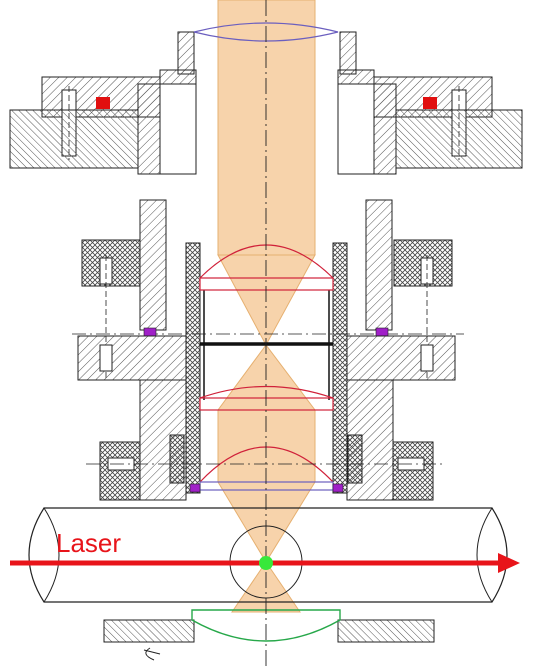 This screenshot has width=536, height=668. I want to click on bottom-window, so click(269, 635).